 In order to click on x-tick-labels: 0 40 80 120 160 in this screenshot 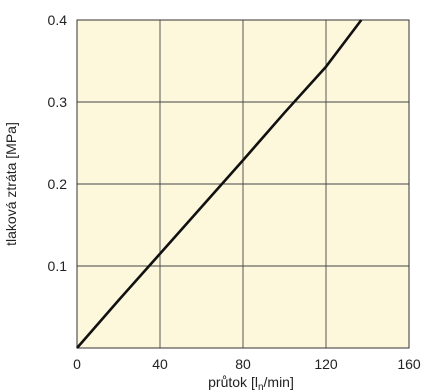, I will do `click(247, 364)`.